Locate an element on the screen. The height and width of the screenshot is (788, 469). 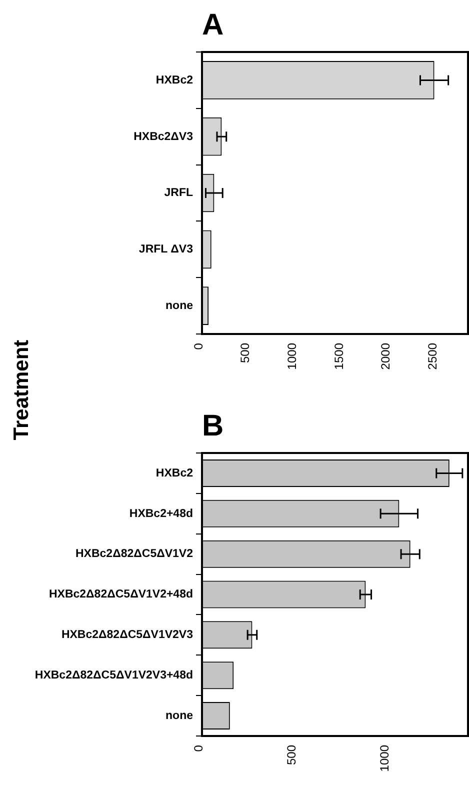
y-tick-label: HXBc2Δ82ΔC5ΔV1V2V3+48d is located at coordinates (113, 676).